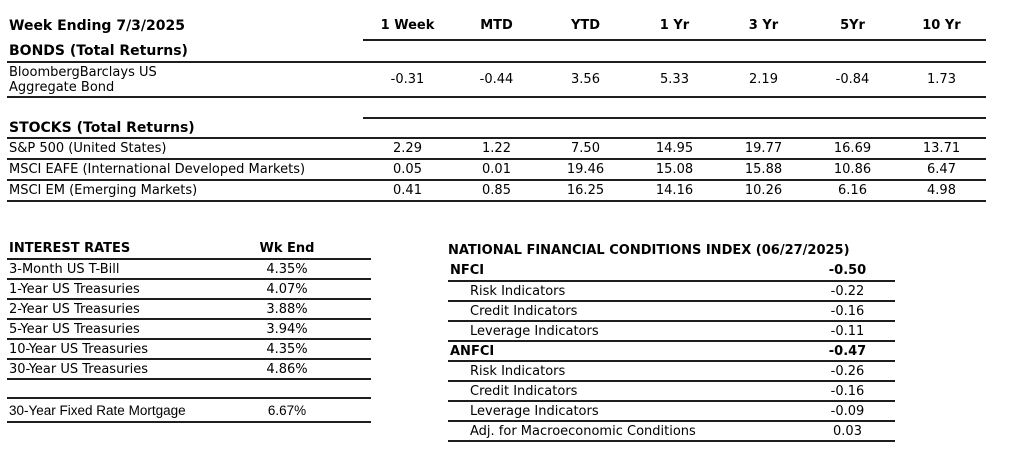  I want to click on return-value: -0.44, so click(496, 80).